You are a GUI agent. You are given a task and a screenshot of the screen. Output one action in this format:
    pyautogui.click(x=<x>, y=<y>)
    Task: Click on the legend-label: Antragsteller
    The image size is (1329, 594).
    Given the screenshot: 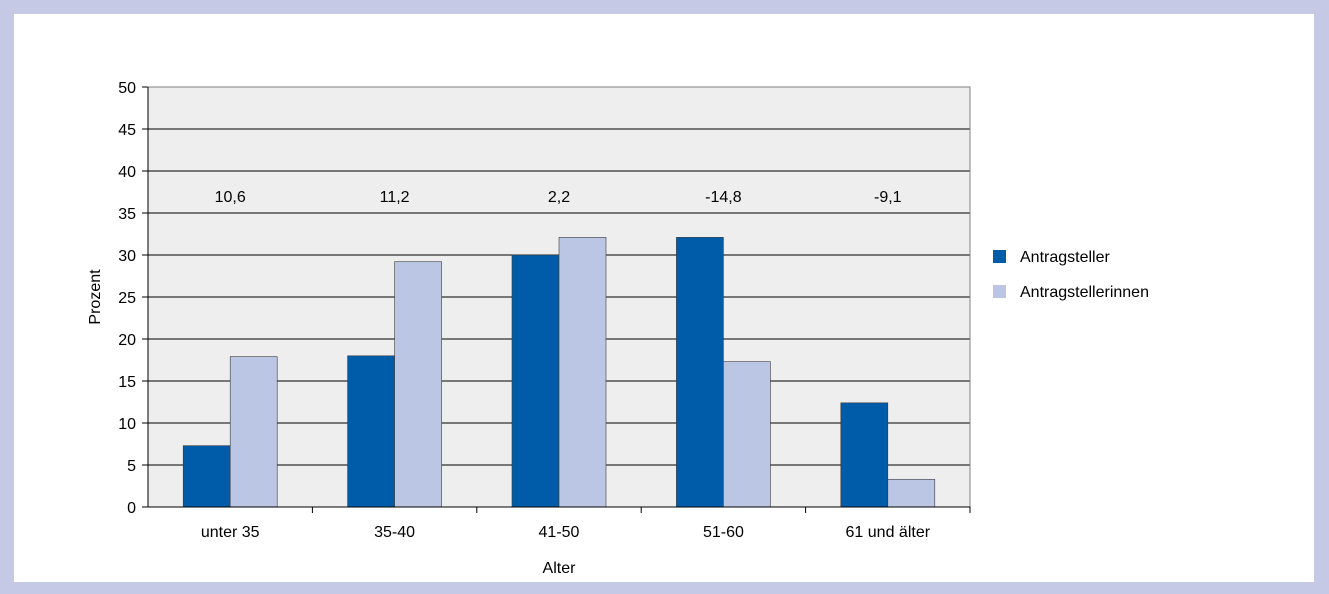 What is the action you would take?
    pyautogui.click(x=1065, y=257)
    